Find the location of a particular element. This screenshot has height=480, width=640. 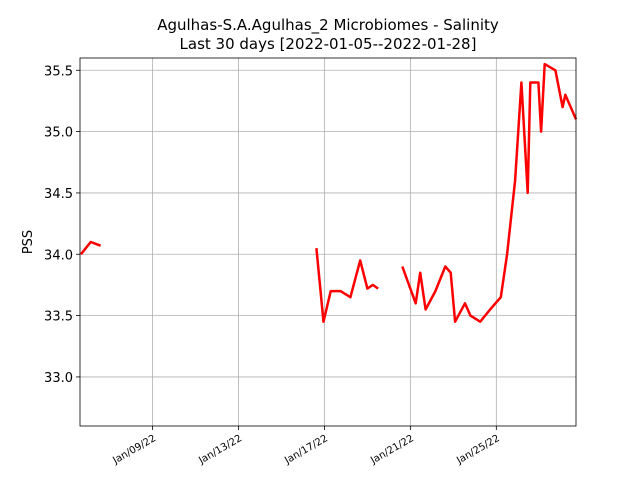

y-tick-label: 34.5 is located at coordinates (58, 194).